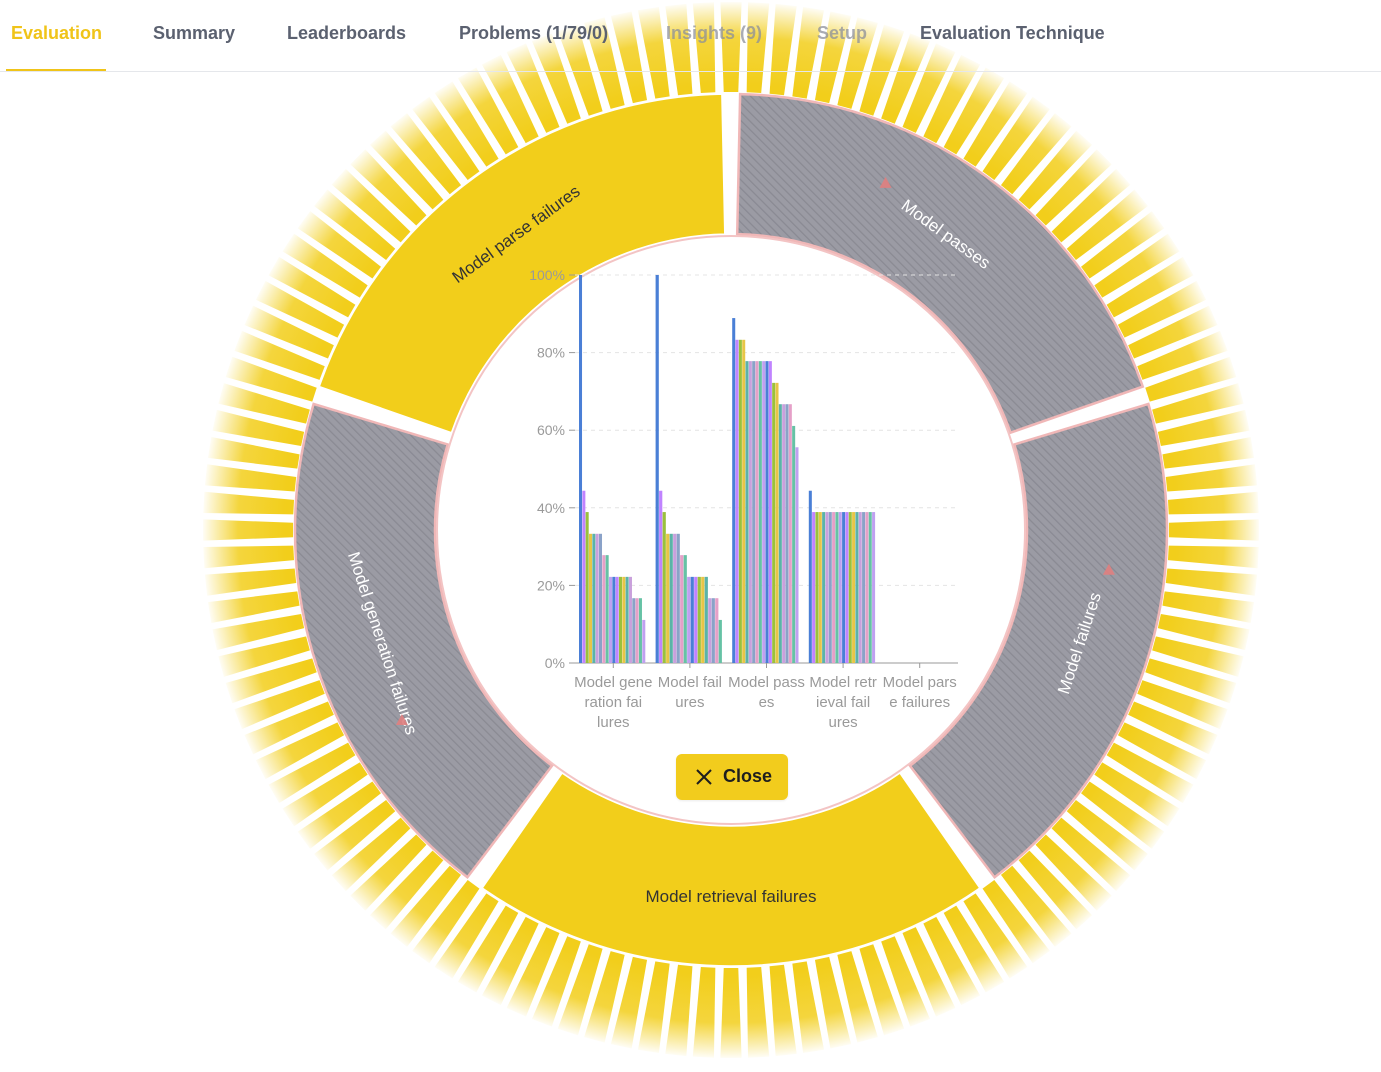  I want to click on tab-evaluation-technique: Evaluation Technique, so click(1012, 33).